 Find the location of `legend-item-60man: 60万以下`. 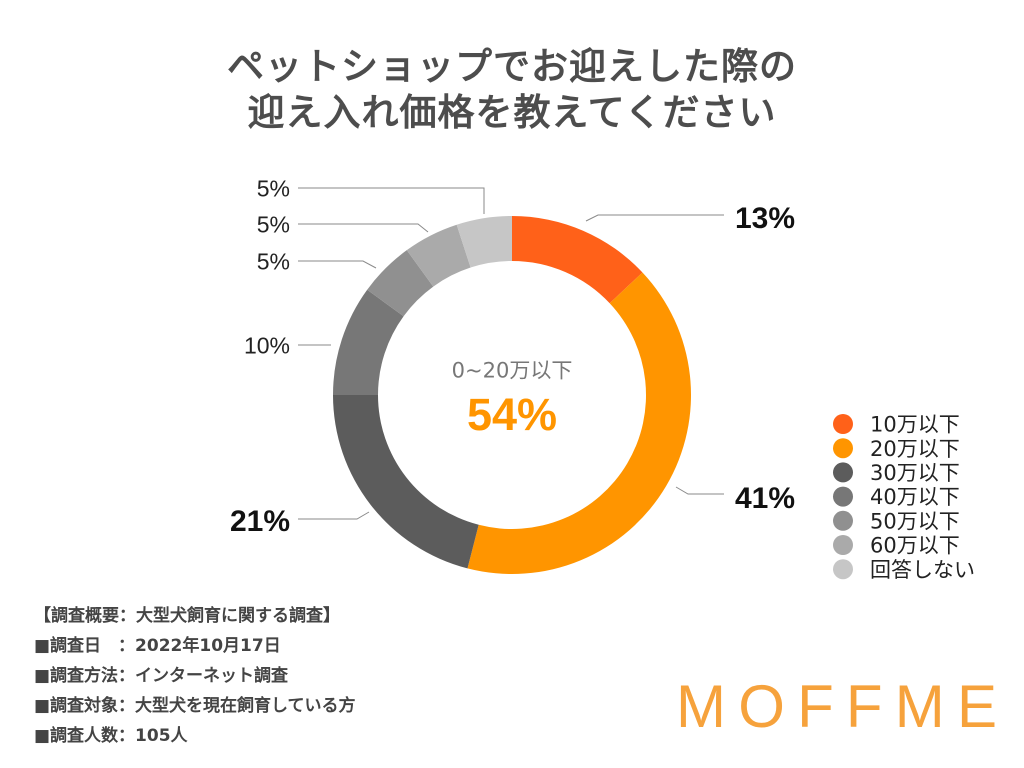

legend-item-60man: 60万以下 is located at coordinates (896, 546).